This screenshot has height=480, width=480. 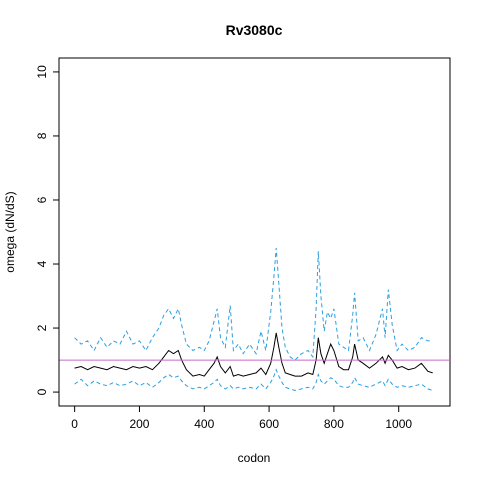 What do you see at coordinates (42, 263) in the screenshot?
I see `y-tick-label: 4` at bounding box center [42, 263].